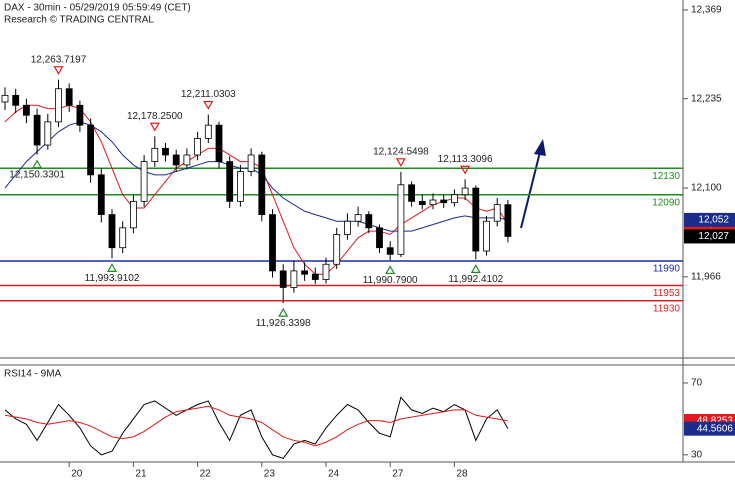 The width and height of the screenshot is (735, 480). Describe the element at coordinates (206, 474) in the screenshot. I see `x-tick-label: 22` at that location.